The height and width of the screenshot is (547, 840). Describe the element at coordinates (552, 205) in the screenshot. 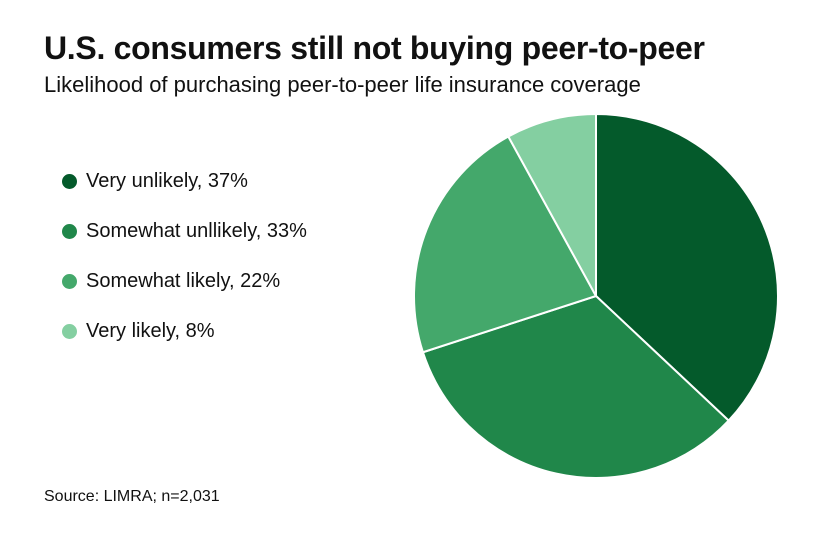

I see `pie-slice-very-likely` at that location.